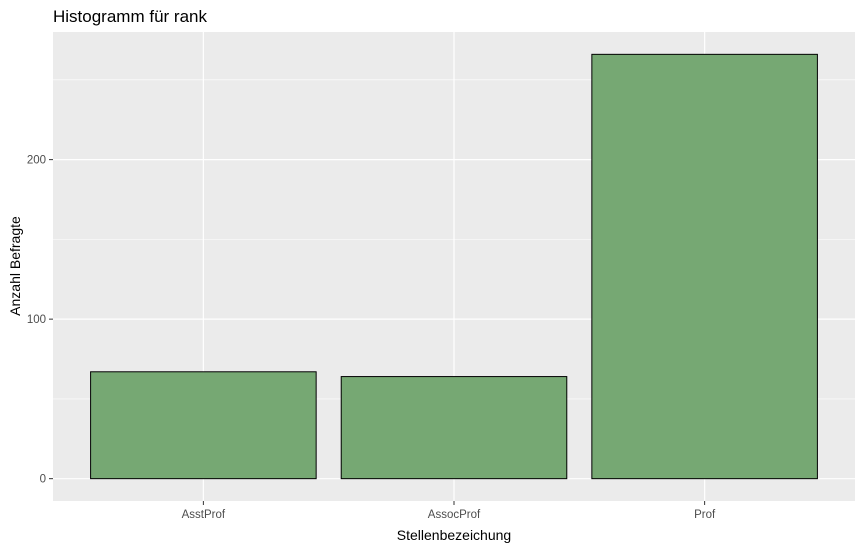 The width and height of the screenshot is (862, 550). I want to click on y-tick-label: 100, so click(36, 320).